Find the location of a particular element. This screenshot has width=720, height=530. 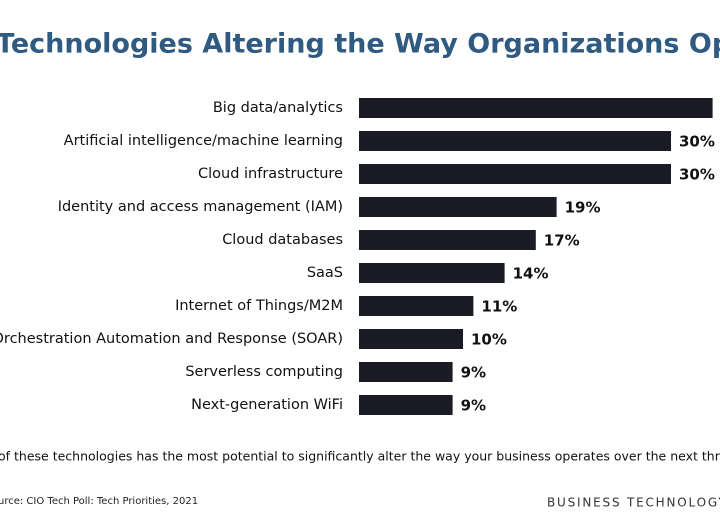

category-label: Internet of Things/M2M is located at coordinates (259, 306).